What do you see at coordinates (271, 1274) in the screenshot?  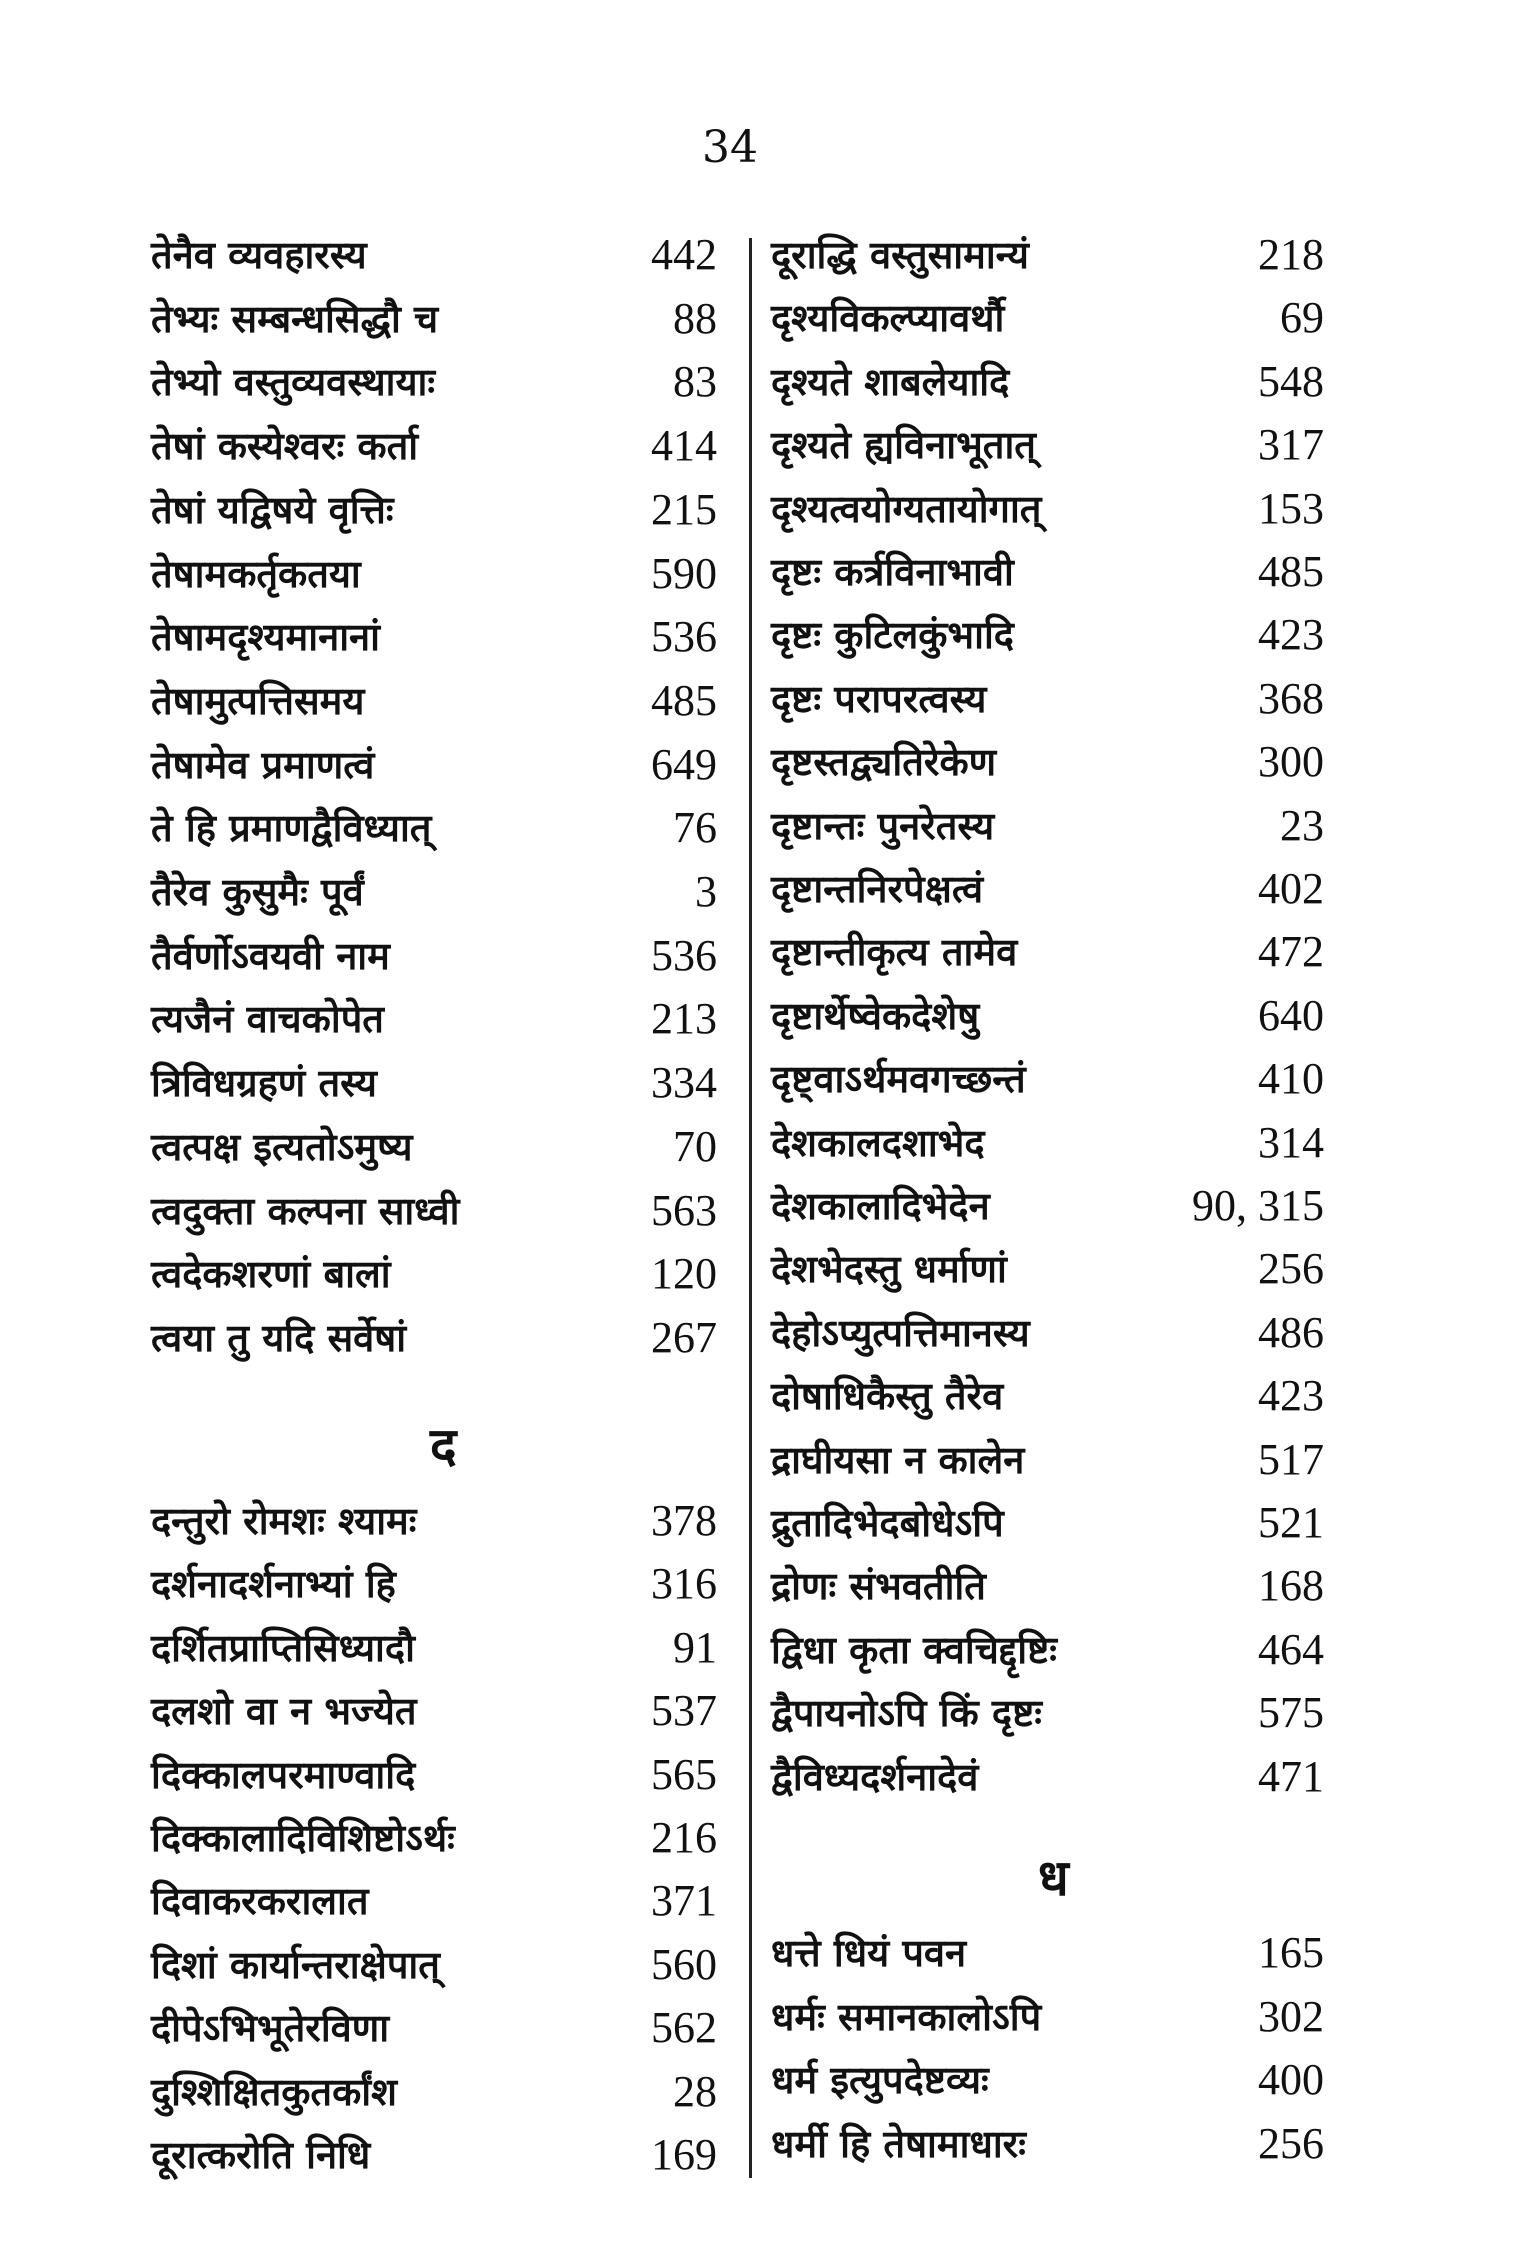 I see `entry-text: त्वदेकशरणां बालां` at bounding box center [271, 1274].